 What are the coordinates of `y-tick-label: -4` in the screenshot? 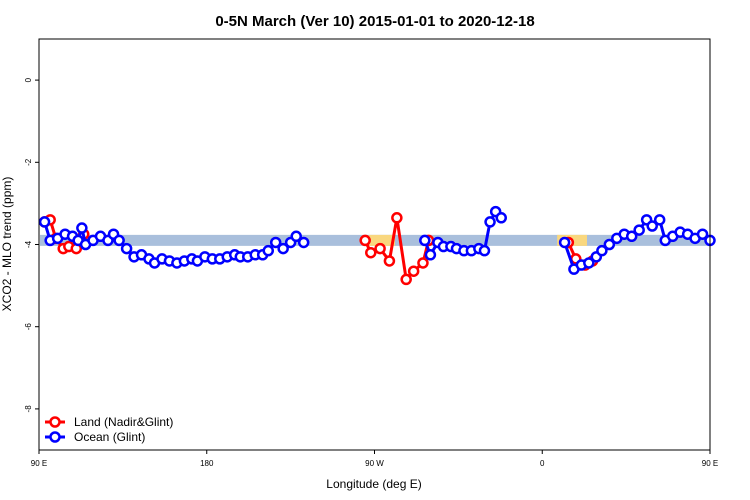 It's located at (28, 244).